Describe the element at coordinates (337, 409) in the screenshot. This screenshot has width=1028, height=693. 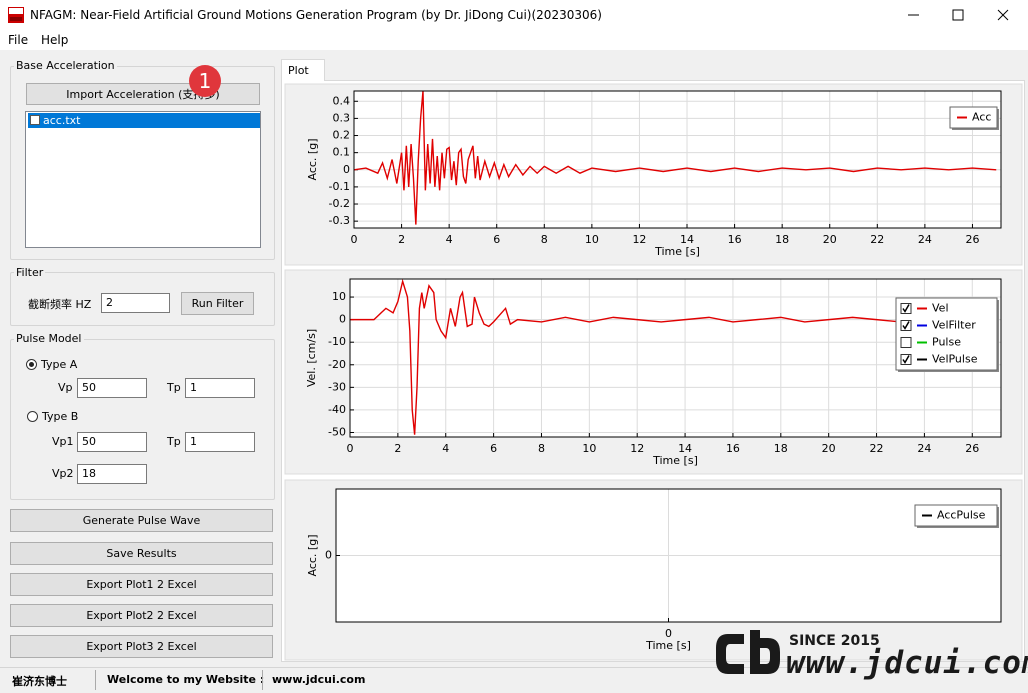
I see `y-tick-label: -40` at that location.